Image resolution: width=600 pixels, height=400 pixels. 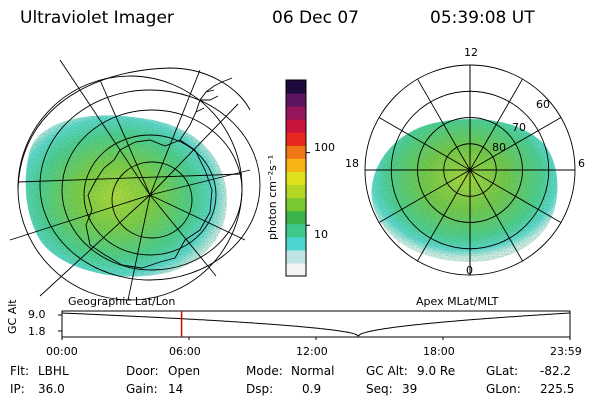 I want to click on glon-value: 225.5, so click(x=557, y=389).